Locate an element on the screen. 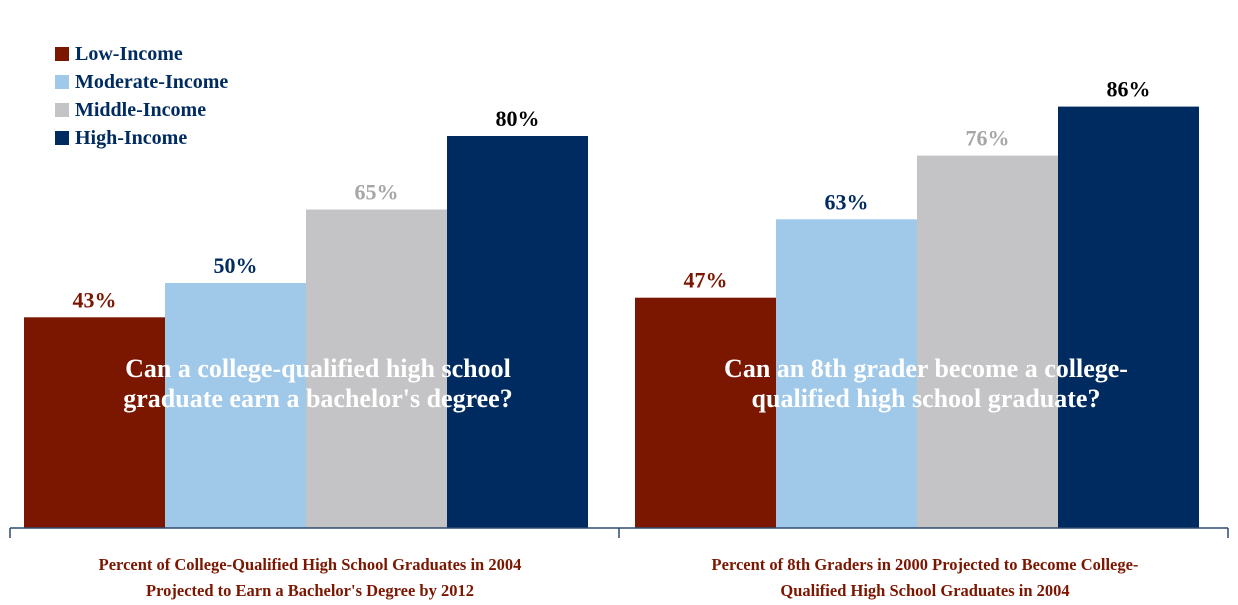  chart1-bar-moderate-income is located at coordinates (235, 405).